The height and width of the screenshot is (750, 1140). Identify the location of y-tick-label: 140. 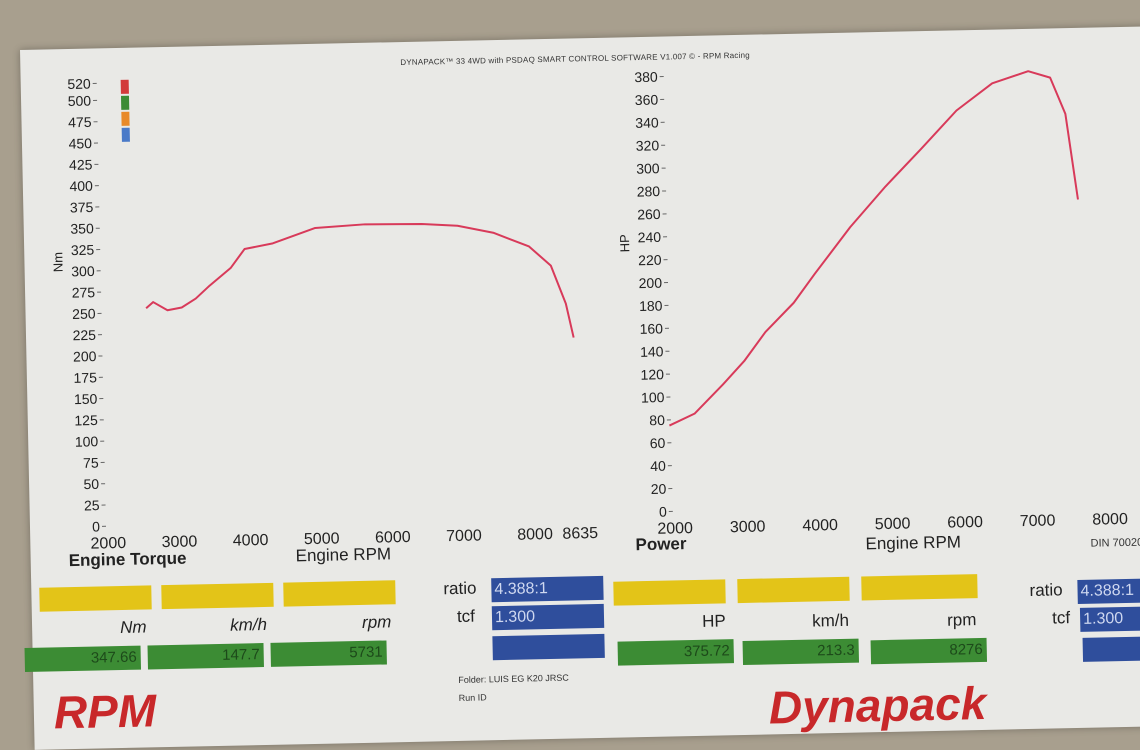
(652, 351).